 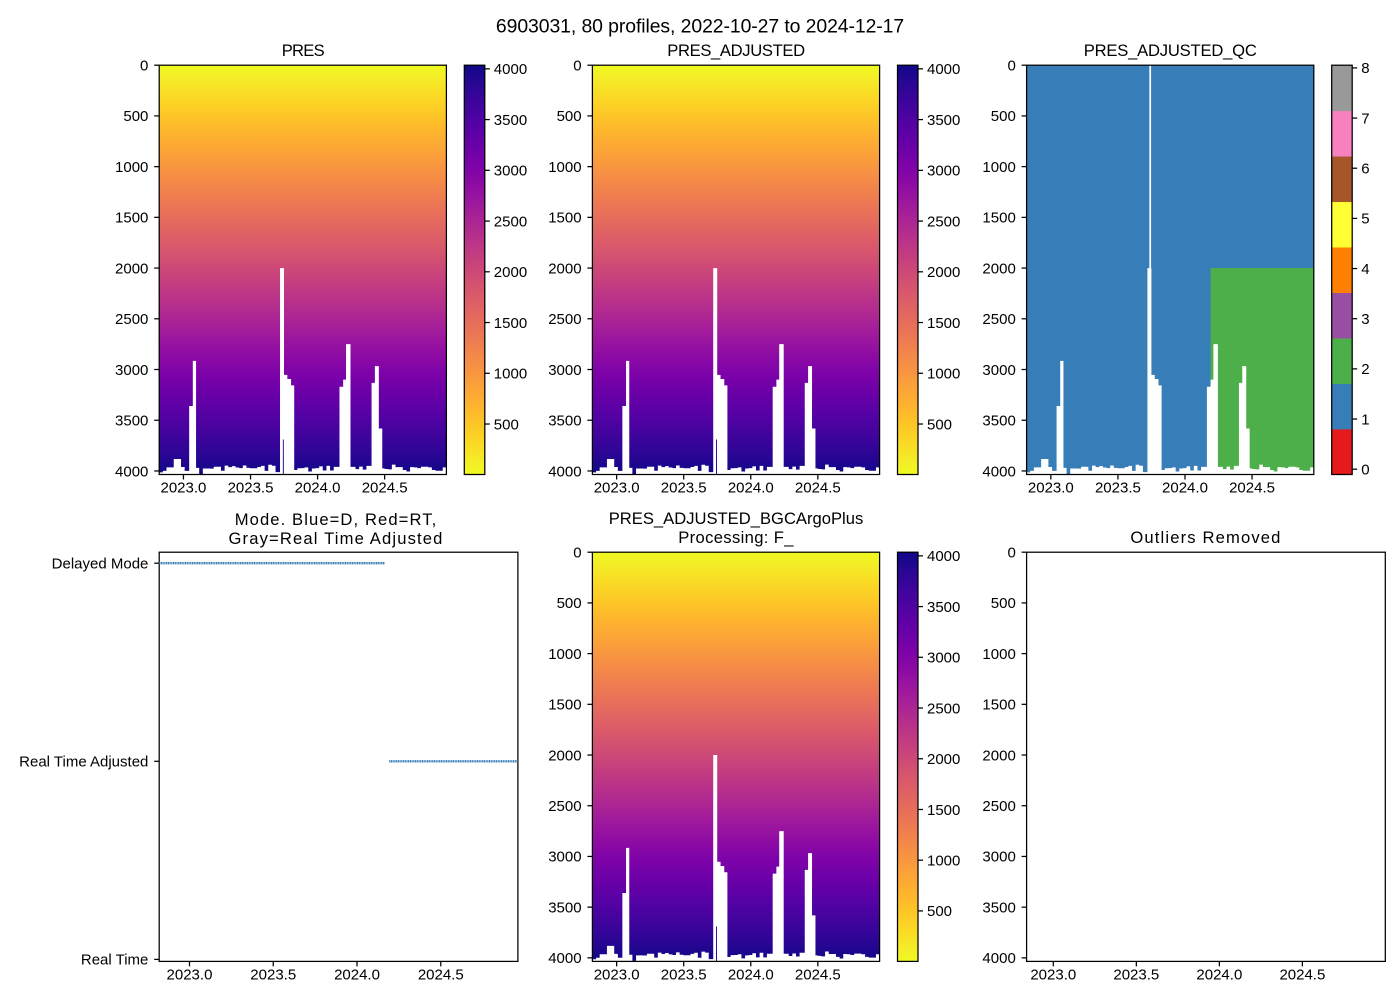 I want to click on svg-text: Processing: F_, so click(x=736, y=537).